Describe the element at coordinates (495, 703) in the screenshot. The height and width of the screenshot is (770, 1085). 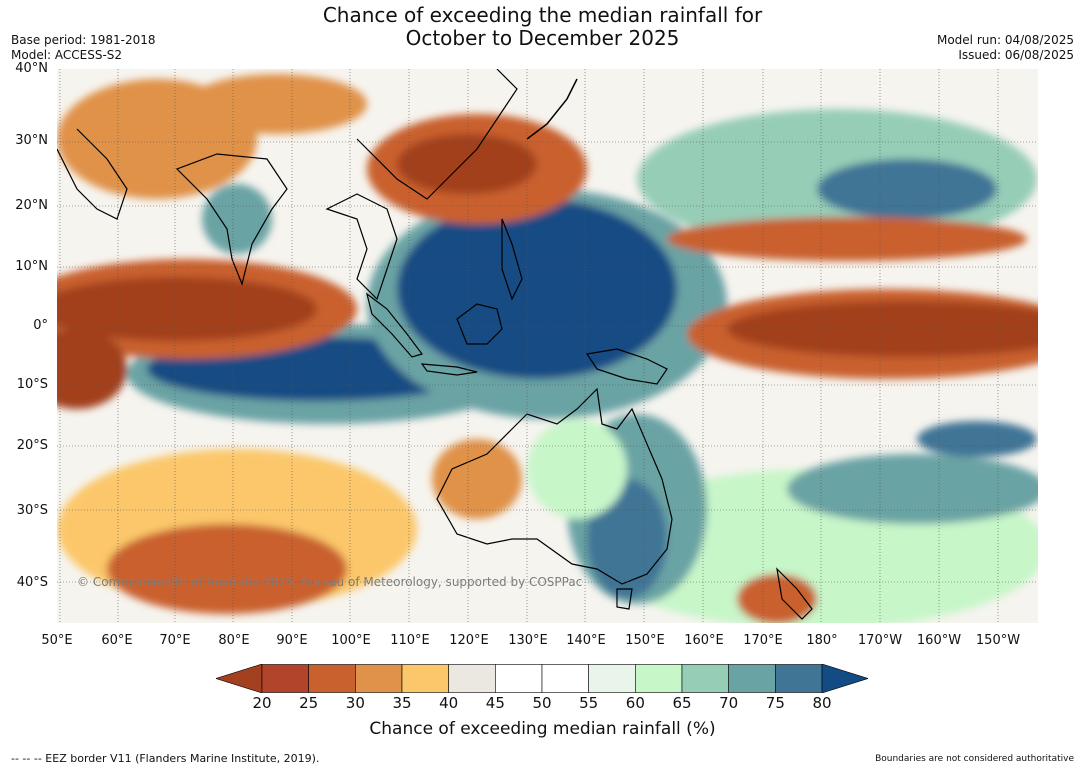
I see `colorbar-tick-45: 45` at that location.